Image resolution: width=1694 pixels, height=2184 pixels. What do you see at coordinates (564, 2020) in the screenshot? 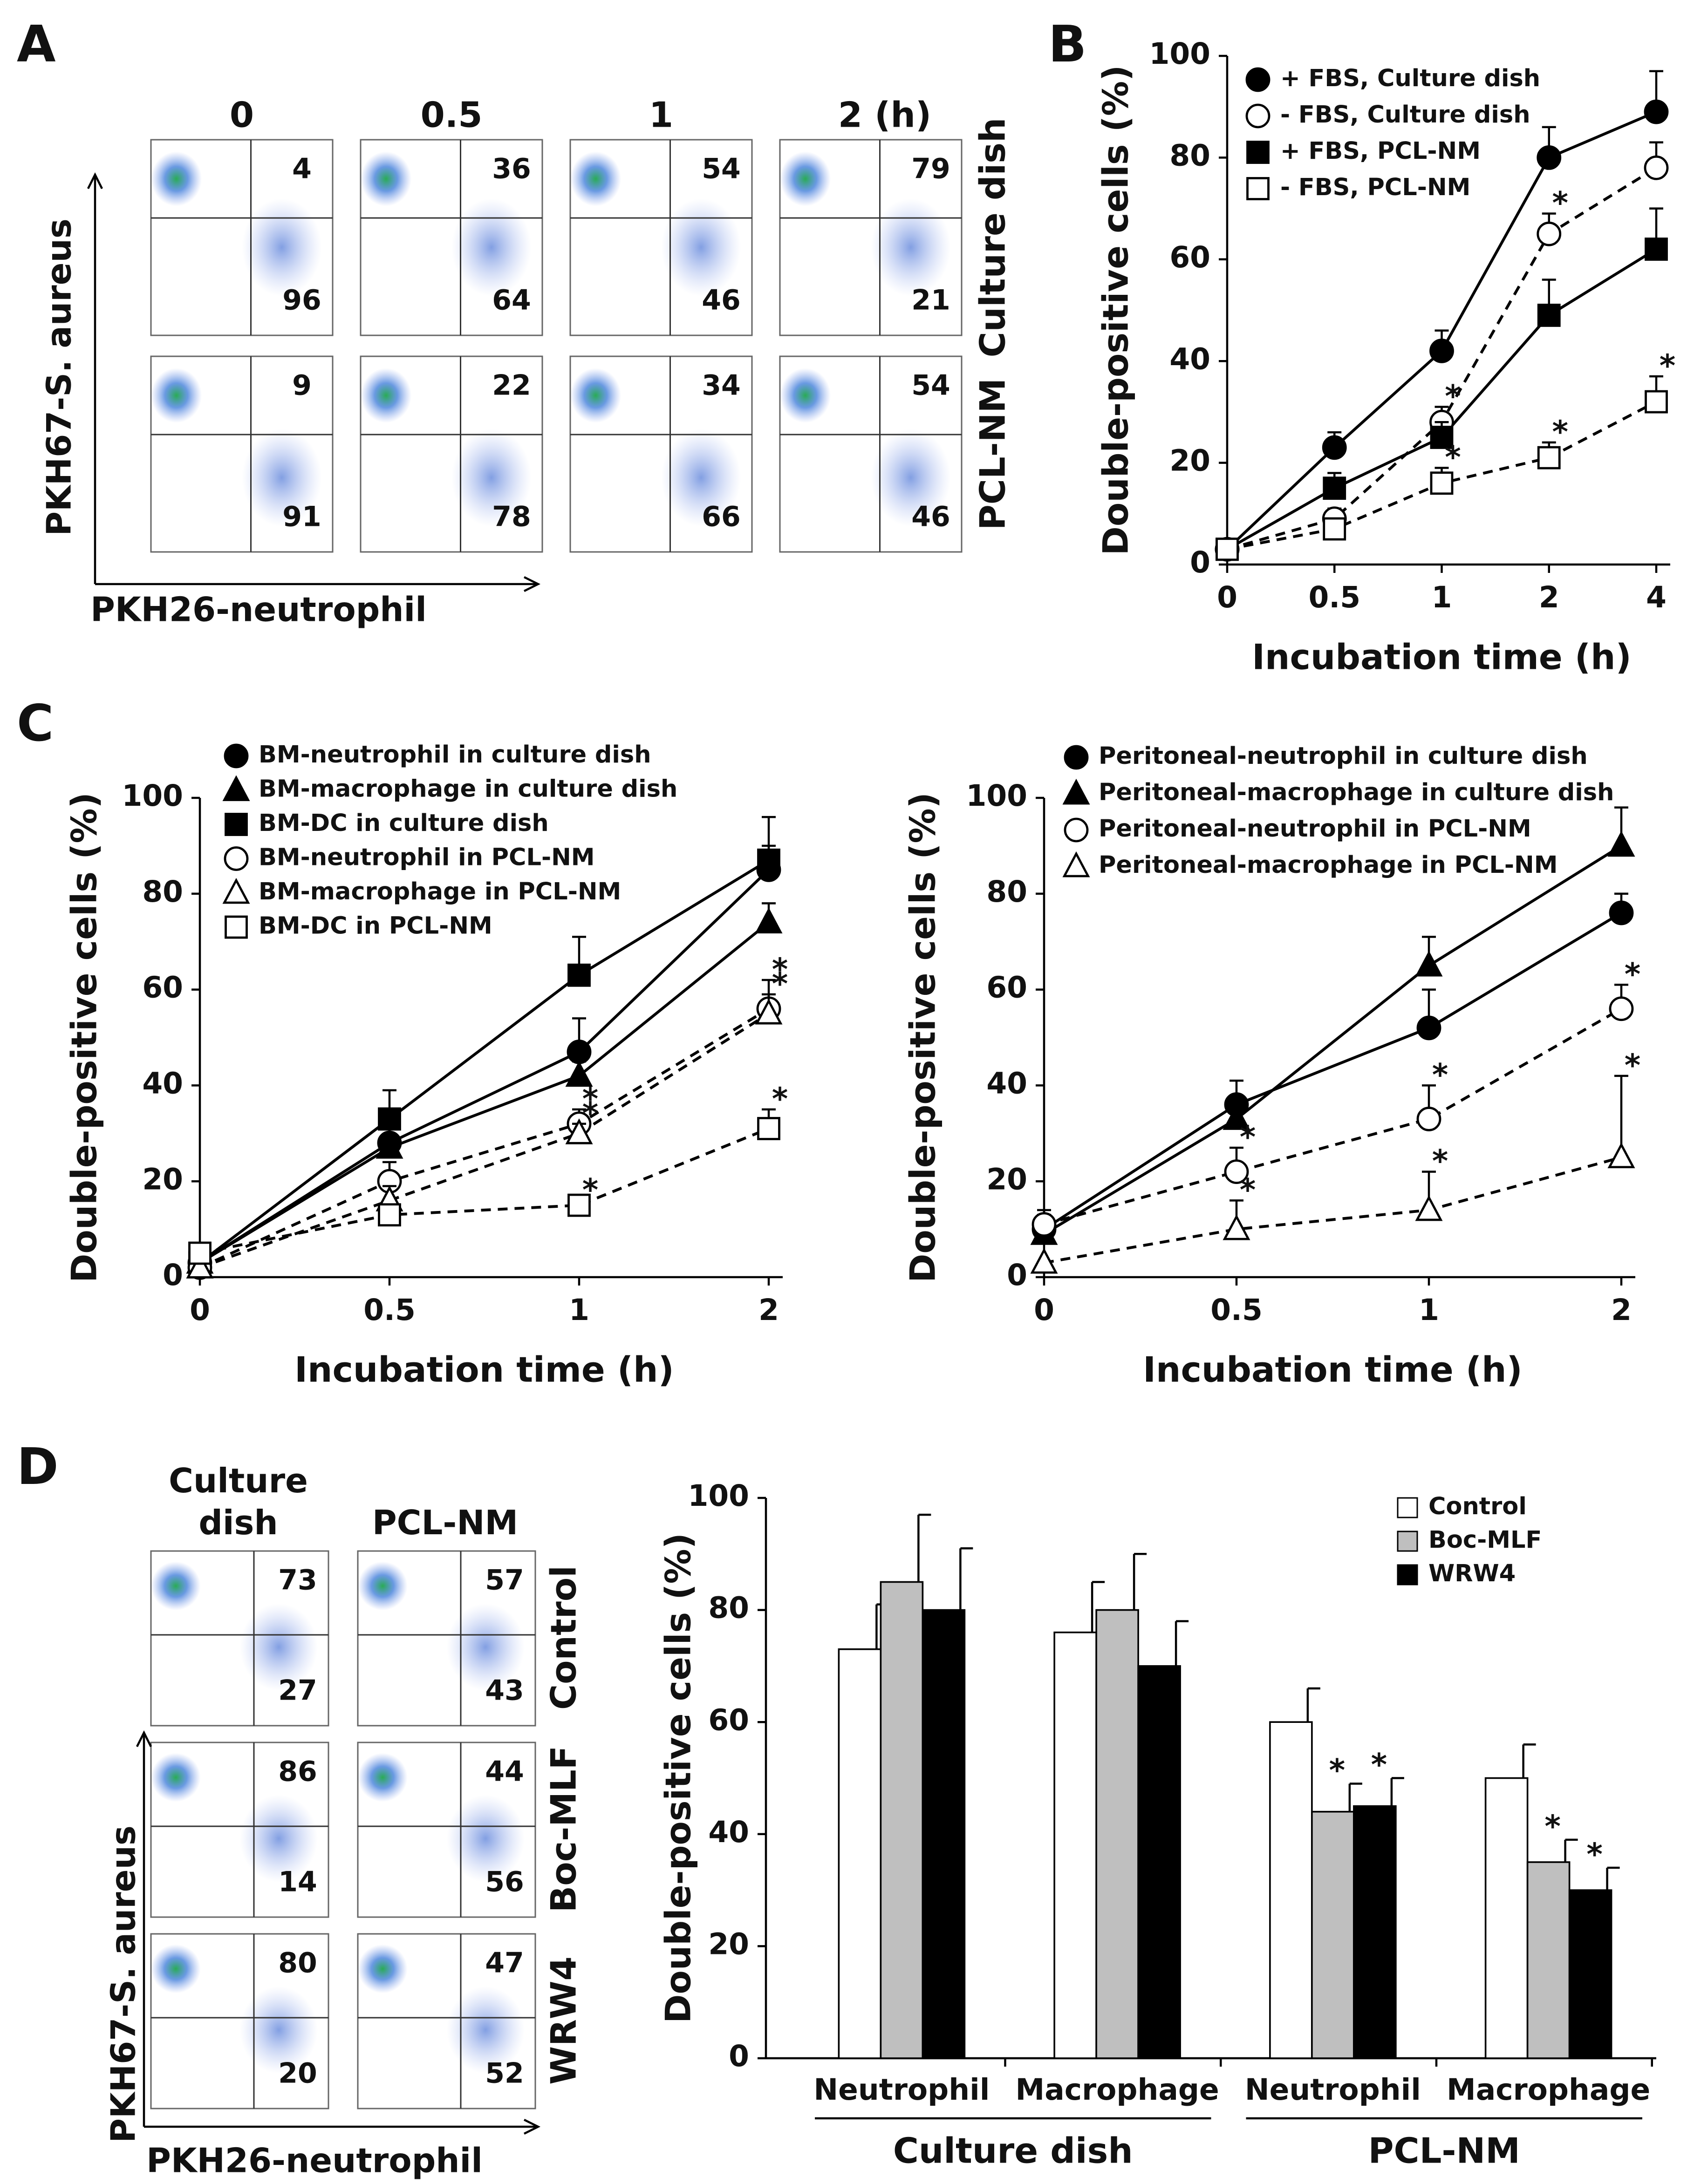
I see `row-header: WRW4` at bounding box center [564, 2020].